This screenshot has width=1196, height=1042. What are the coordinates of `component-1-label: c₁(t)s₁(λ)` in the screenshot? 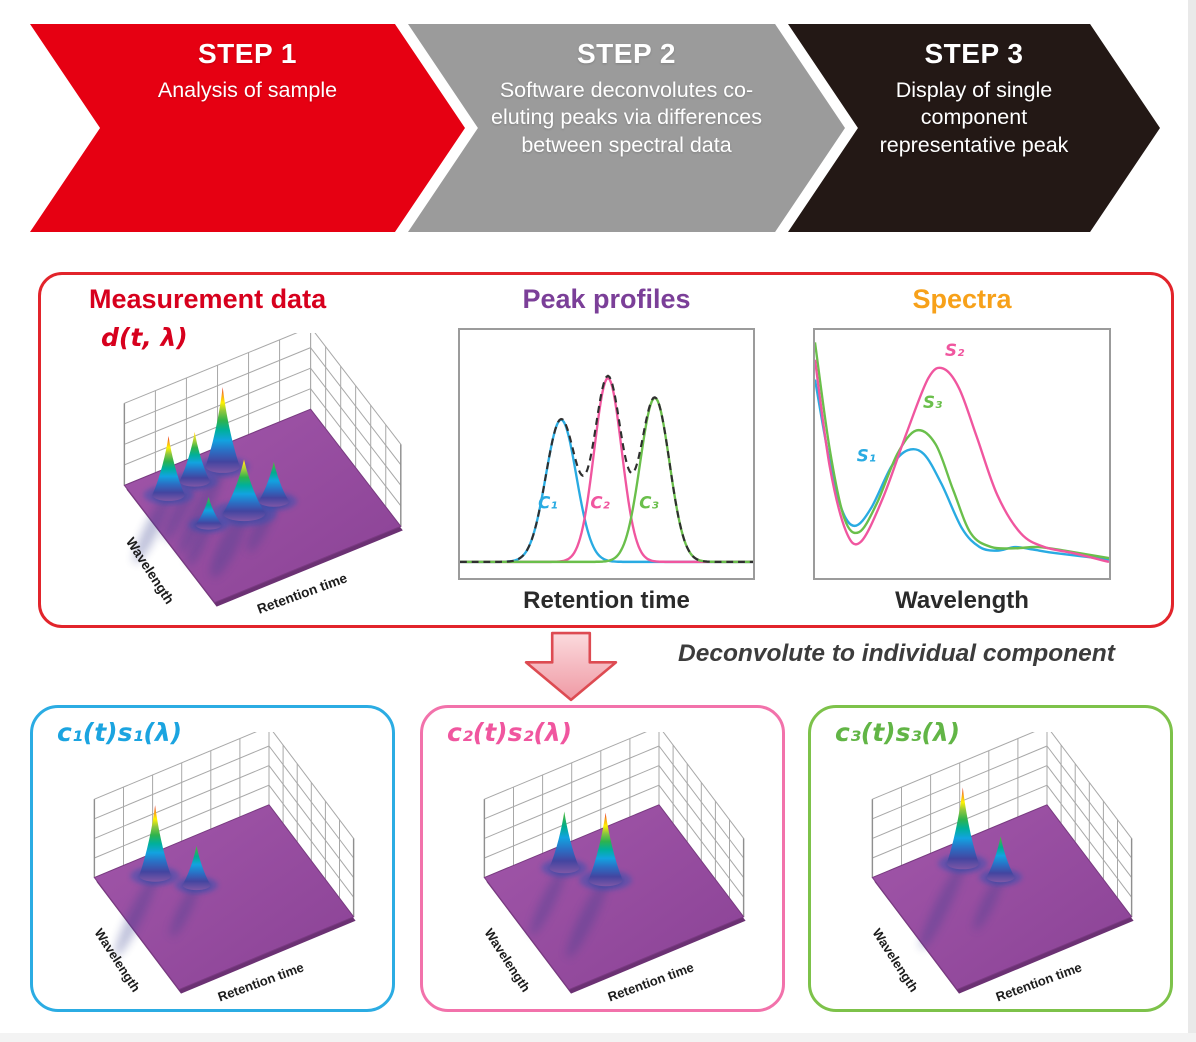 It's located at (120, 732).